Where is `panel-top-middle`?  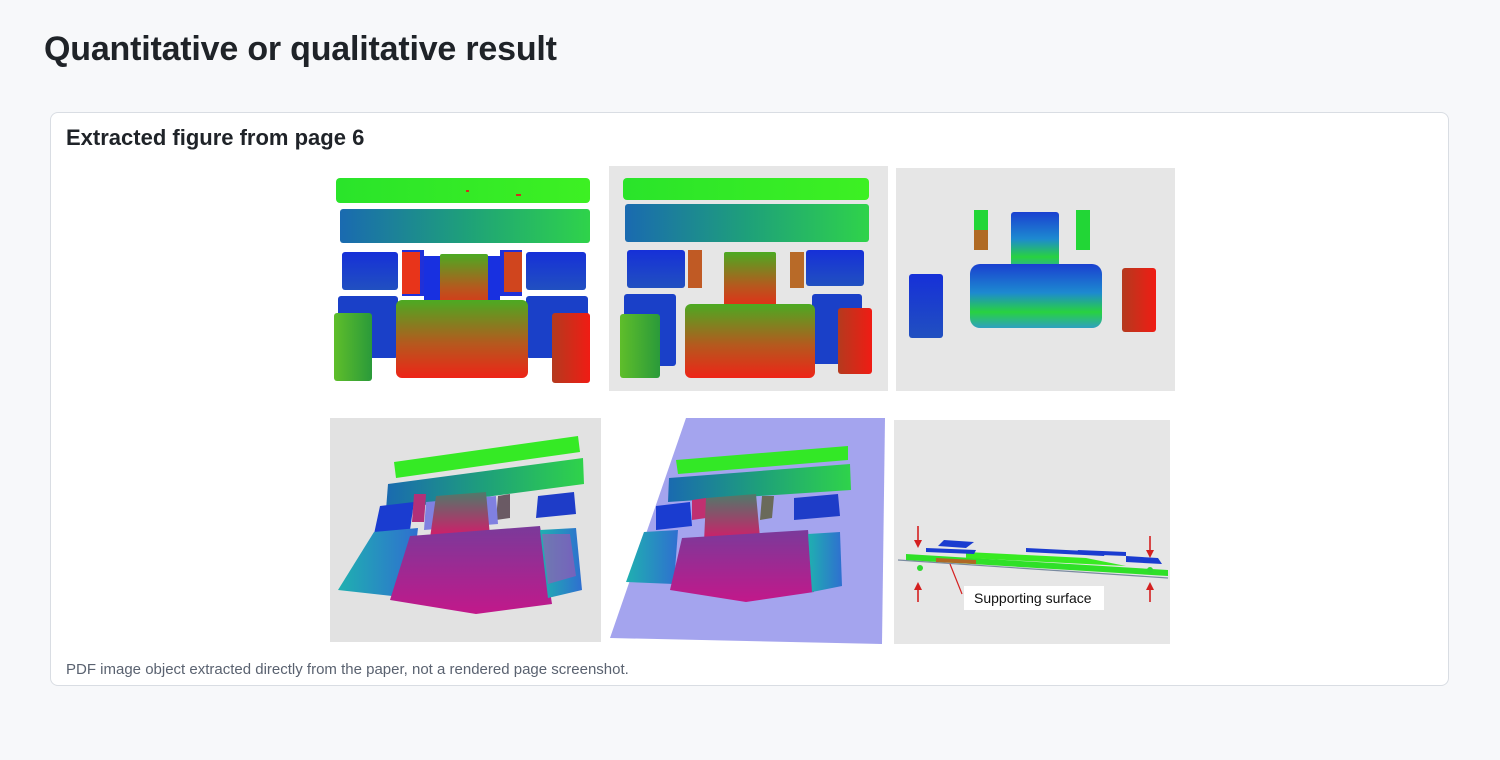
panel-top-middle is located at coordinates (748, 278).